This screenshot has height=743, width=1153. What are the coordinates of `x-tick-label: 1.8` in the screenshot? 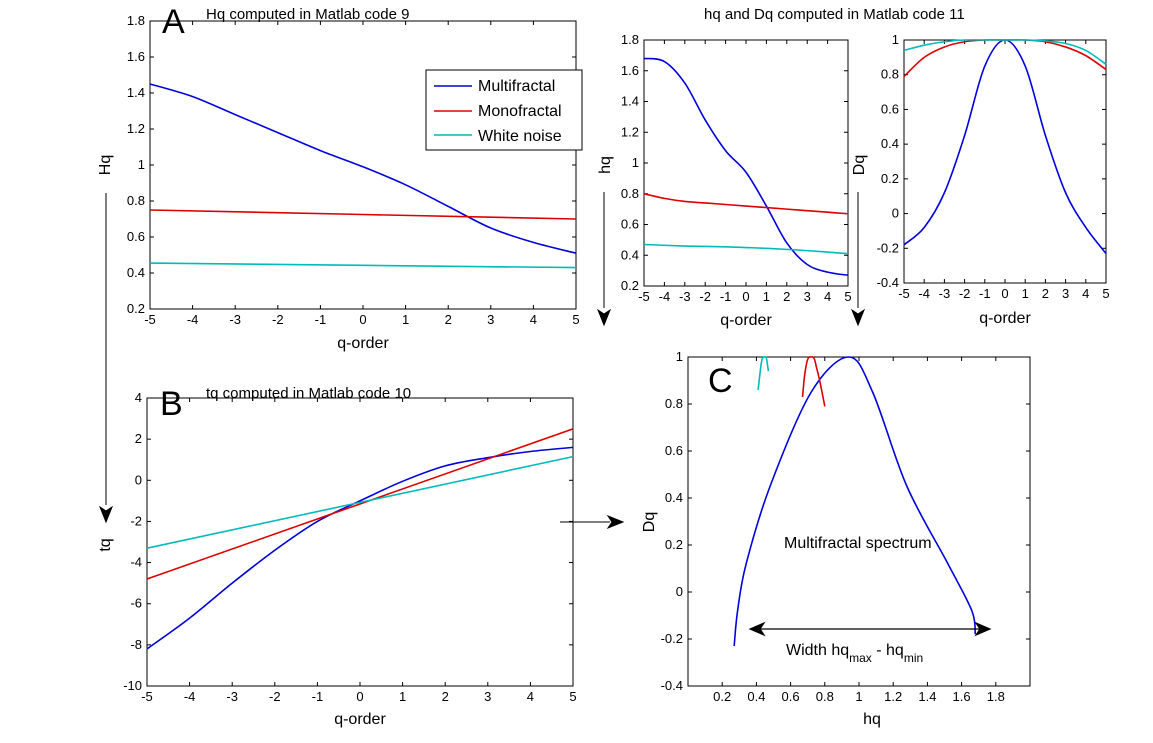 It's located at (996, 696).